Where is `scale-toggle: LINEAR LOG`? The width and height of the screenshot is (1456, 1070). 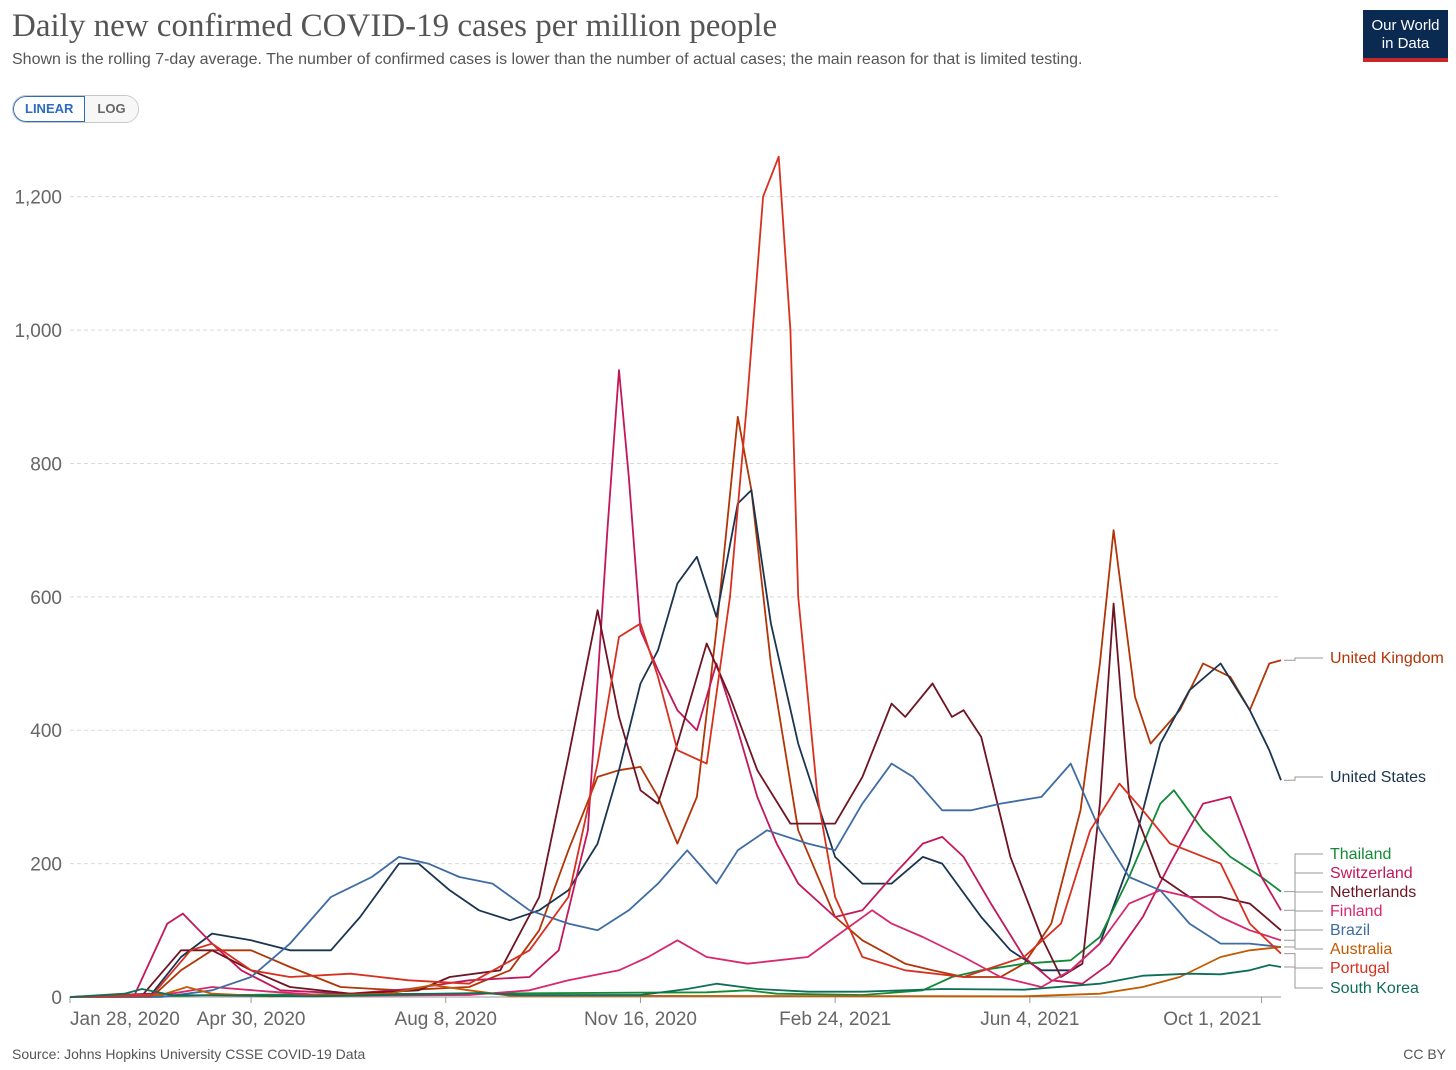 scale-toggle: LINEAR LOG is located at coordinates (75, 109).